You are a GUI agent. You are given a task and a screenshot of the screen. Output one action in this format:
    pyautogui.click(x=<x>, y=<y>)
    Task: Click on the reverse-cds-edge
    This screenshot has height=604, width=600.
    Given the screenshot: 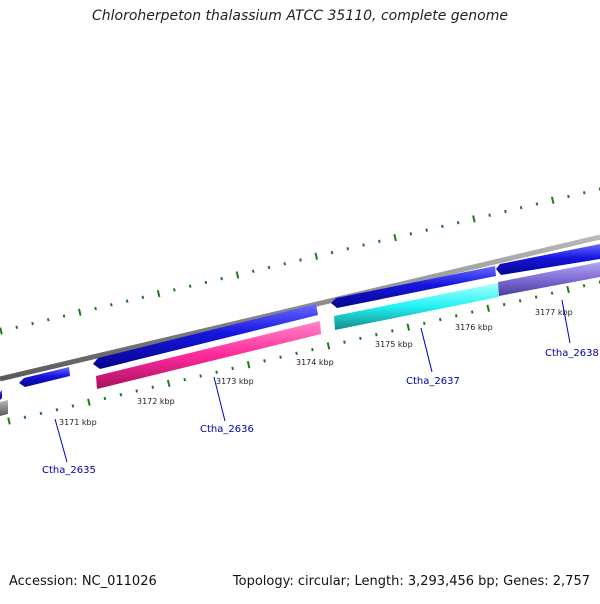 What is the action you would take?
    pyautogui.click(x=4, y=408)
    